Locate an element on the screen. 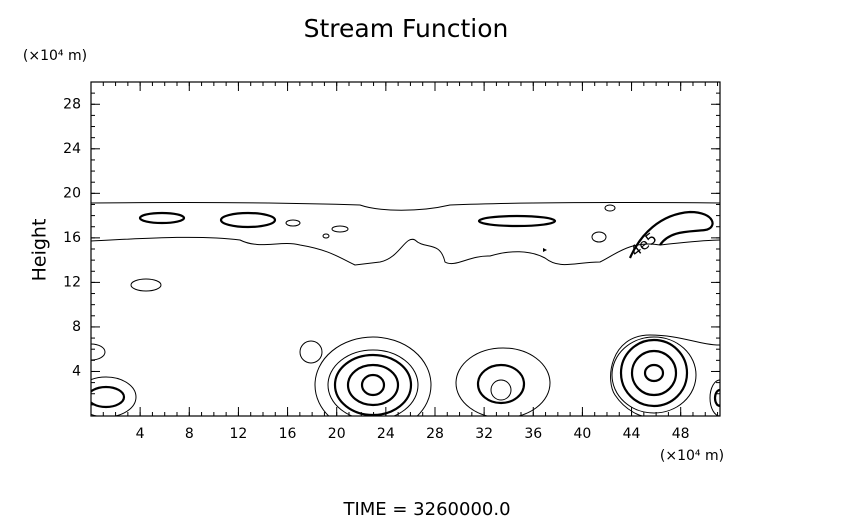 This screenshot has width=854, height=519. x-unit: (×10⁴ m) is located at coordinates (692, 456).